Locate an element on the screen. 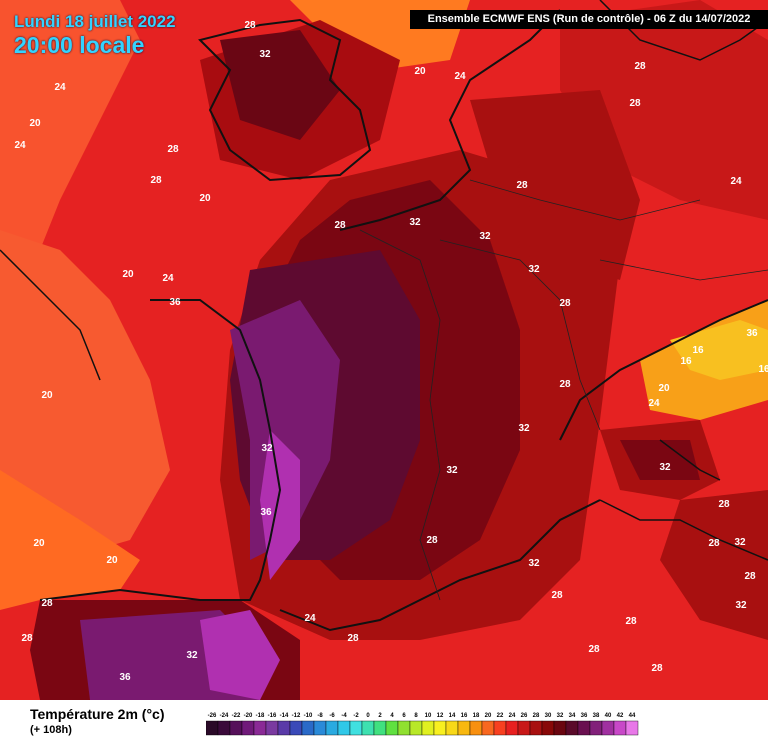 The image size is (768, 742). colorbar-tick-label: 6 is located at coordinates (404, 716).